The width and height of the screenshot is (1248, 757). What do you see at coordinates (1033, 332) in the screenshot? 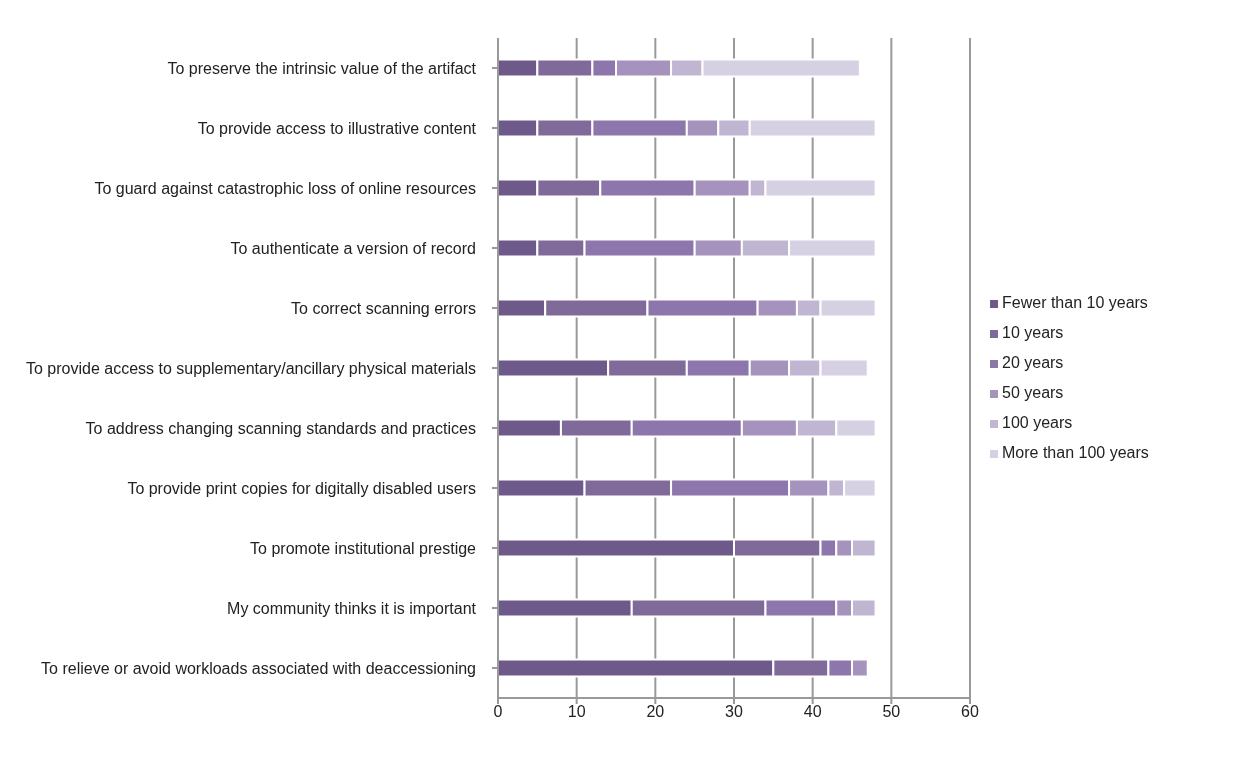
I see `legend-label: 10 years` at bounding box center [1033, 332].